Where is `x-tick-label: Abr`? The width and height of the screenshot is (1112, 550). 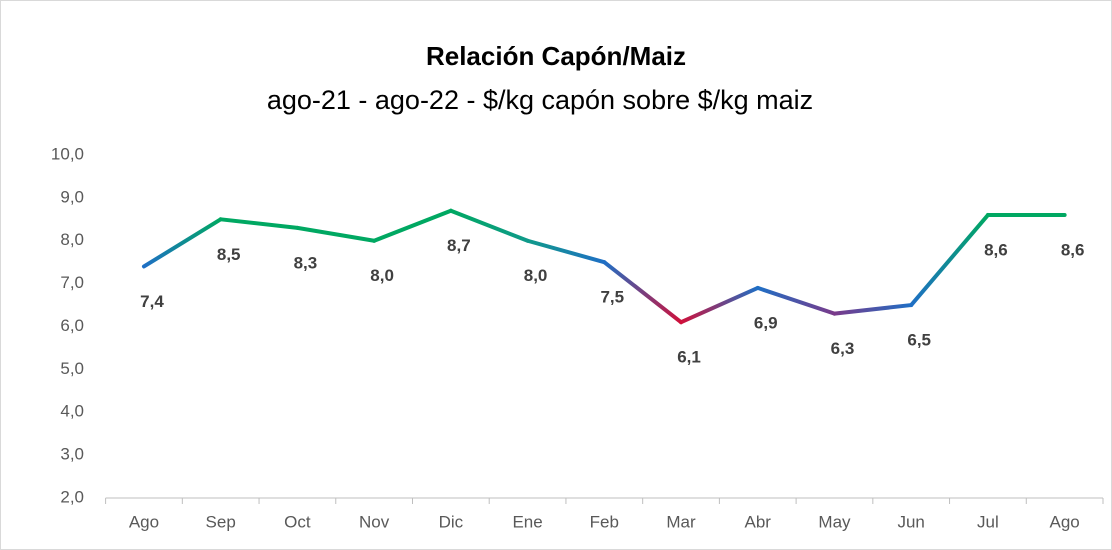 x-tick-label: Abr is located at coordinates (758, 521).